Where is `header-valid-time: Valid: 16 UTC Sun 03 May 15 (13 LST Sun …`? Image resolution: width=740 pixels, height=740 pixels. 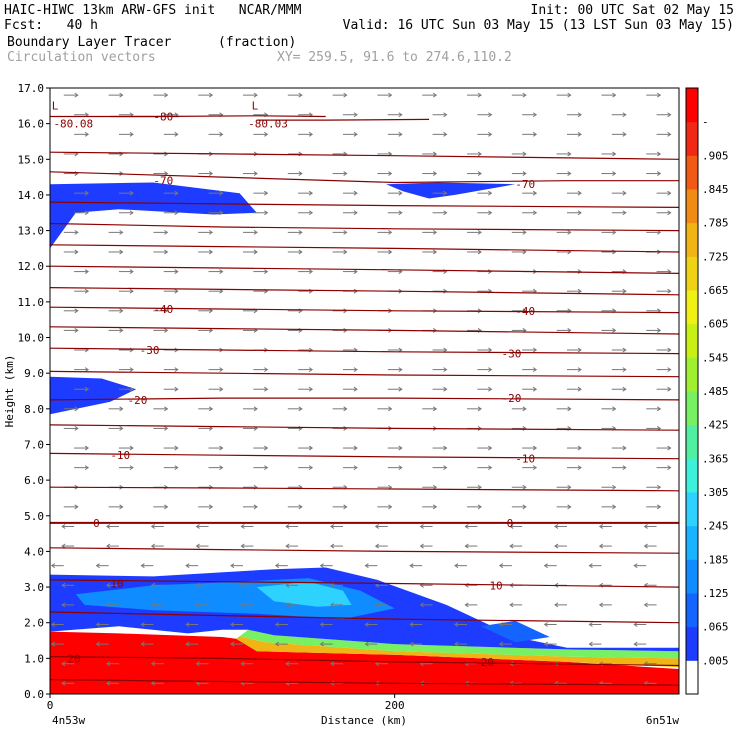
header-valid-time: Valid: 16 UTC Sun 03 May 15 (13 LST Sun … is located at coordinates (538, 25).